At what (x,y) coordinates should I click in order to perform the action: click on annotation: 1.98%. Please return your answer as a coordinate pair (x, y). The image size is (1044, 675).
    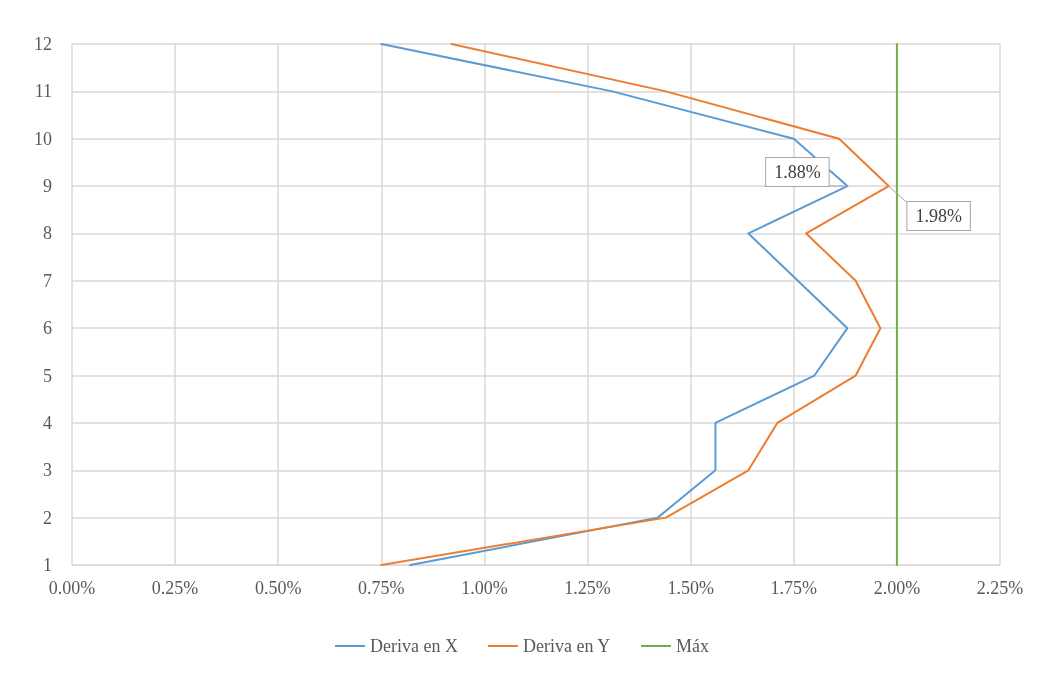
    Looking at the image, I should click on (938, 216).